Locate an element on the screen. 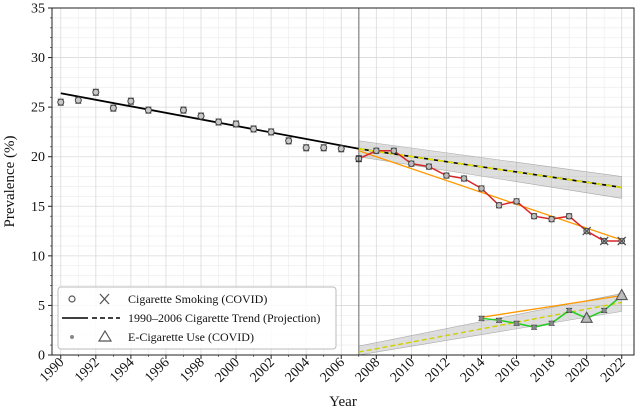 This screenshot has width=640, height=412. x-tick-label: 2006 is located at coordinates (333, 370).